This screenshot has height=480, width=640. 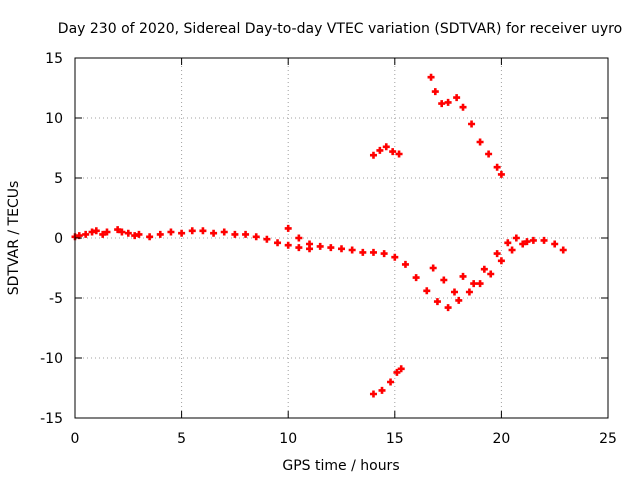 What do you see at coordinates (466, 125) in the screenshot?
I see `series-high-segment` at bounding box center [466, 125].